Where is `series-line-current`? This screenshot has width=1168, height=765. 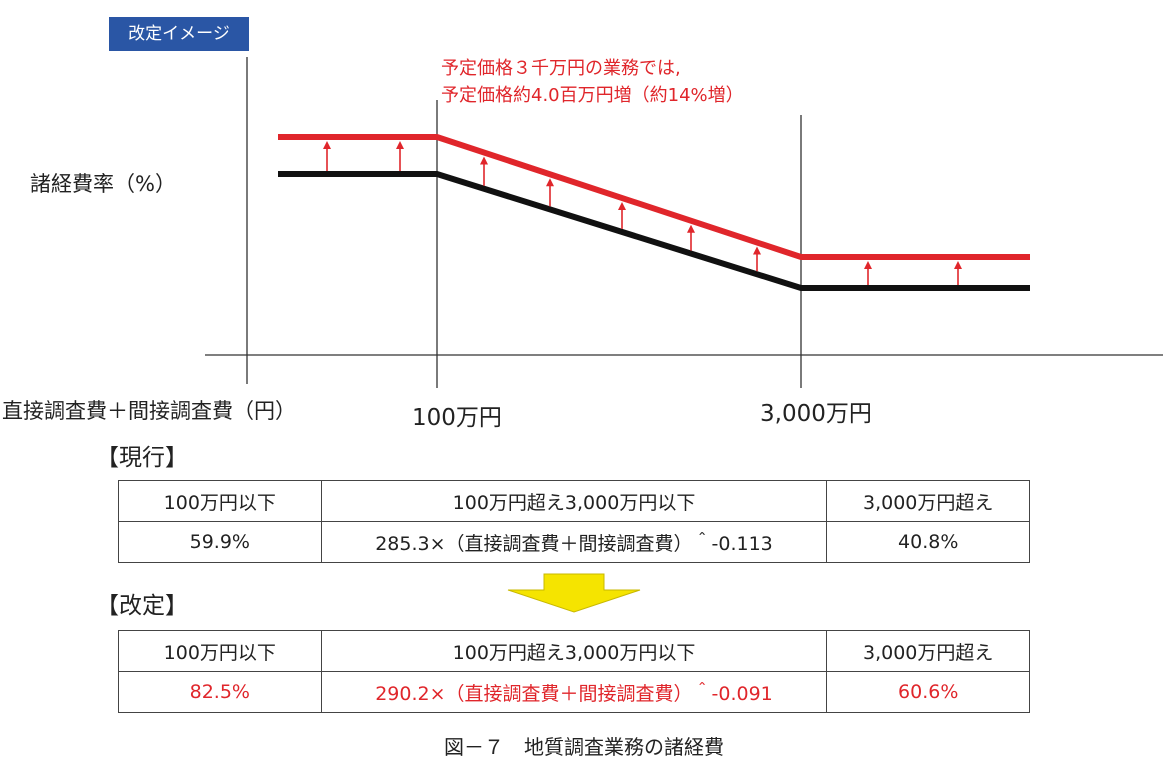 series-line-current is located at coordinates (654, 231).